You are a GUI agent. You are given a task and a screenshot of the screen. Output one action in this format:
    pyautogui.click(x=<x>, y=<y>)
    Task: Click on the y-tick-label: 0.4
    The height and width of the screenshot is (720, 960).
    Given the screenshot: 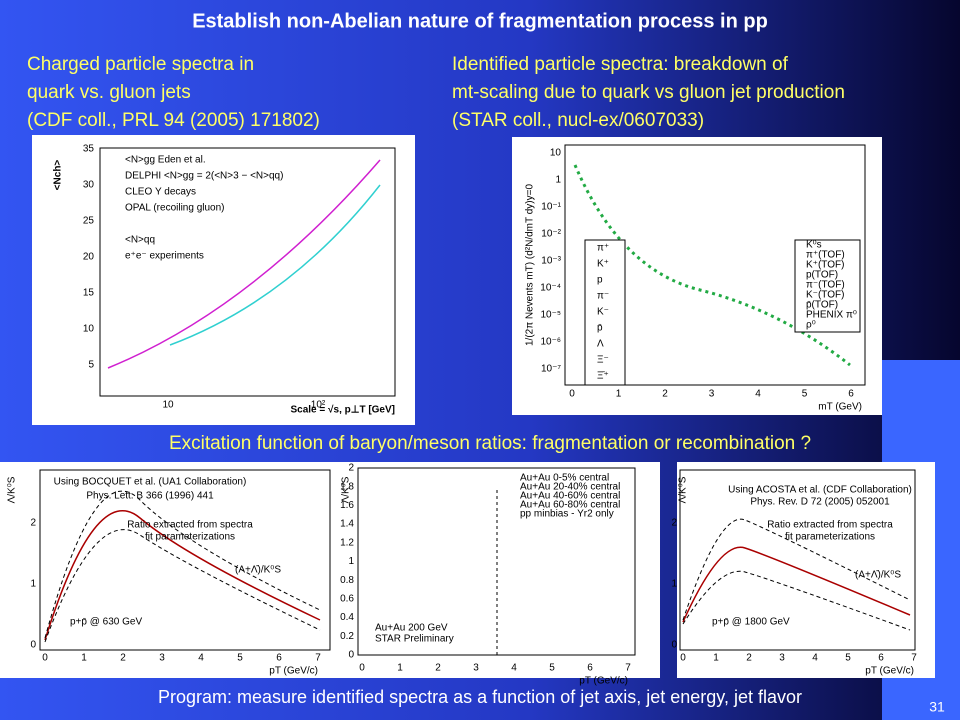 What is the action you would take?
    pyautogui.click(x=347, y=617)
    